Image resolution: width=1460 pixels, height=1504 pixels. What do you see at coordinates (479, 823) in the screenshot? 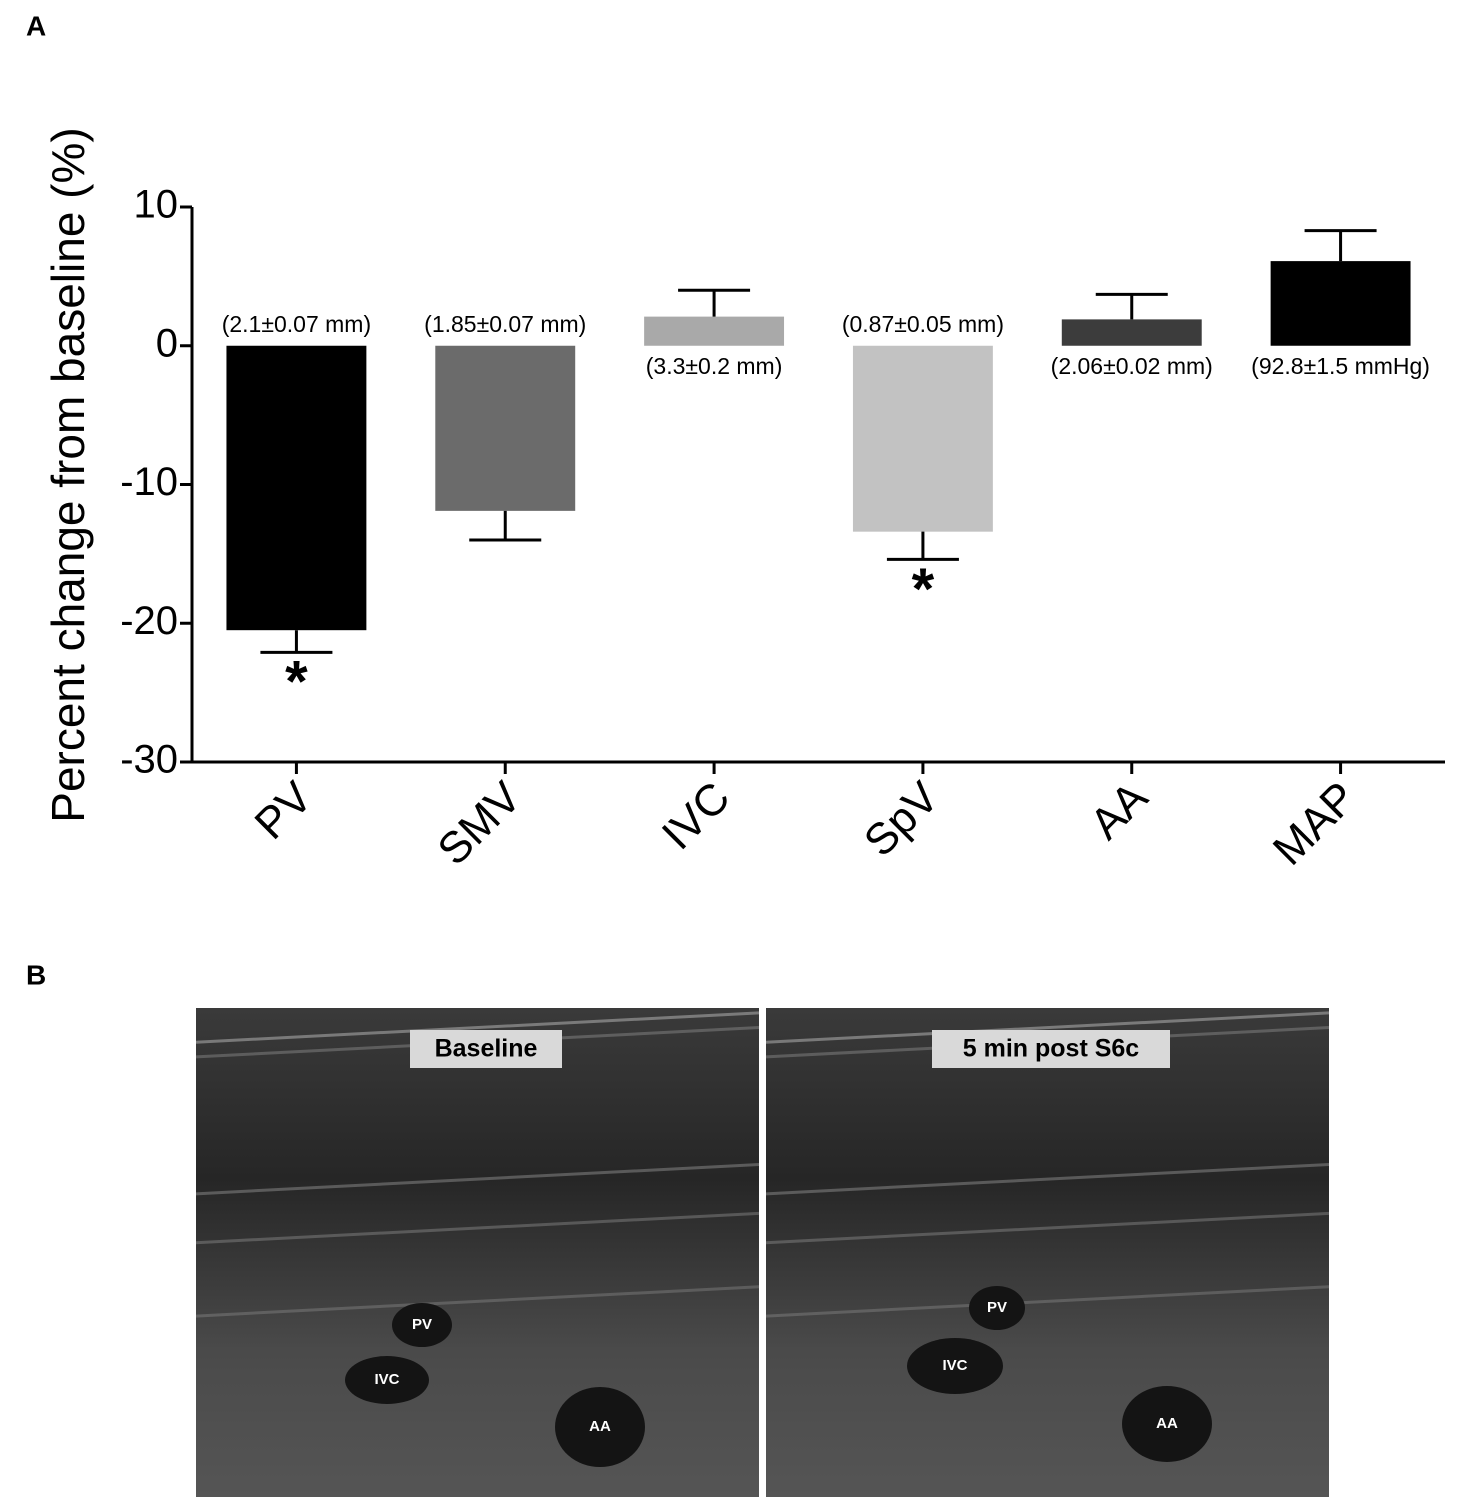
I see `x-tick-label: SMV` at bounding box center [479, 823].